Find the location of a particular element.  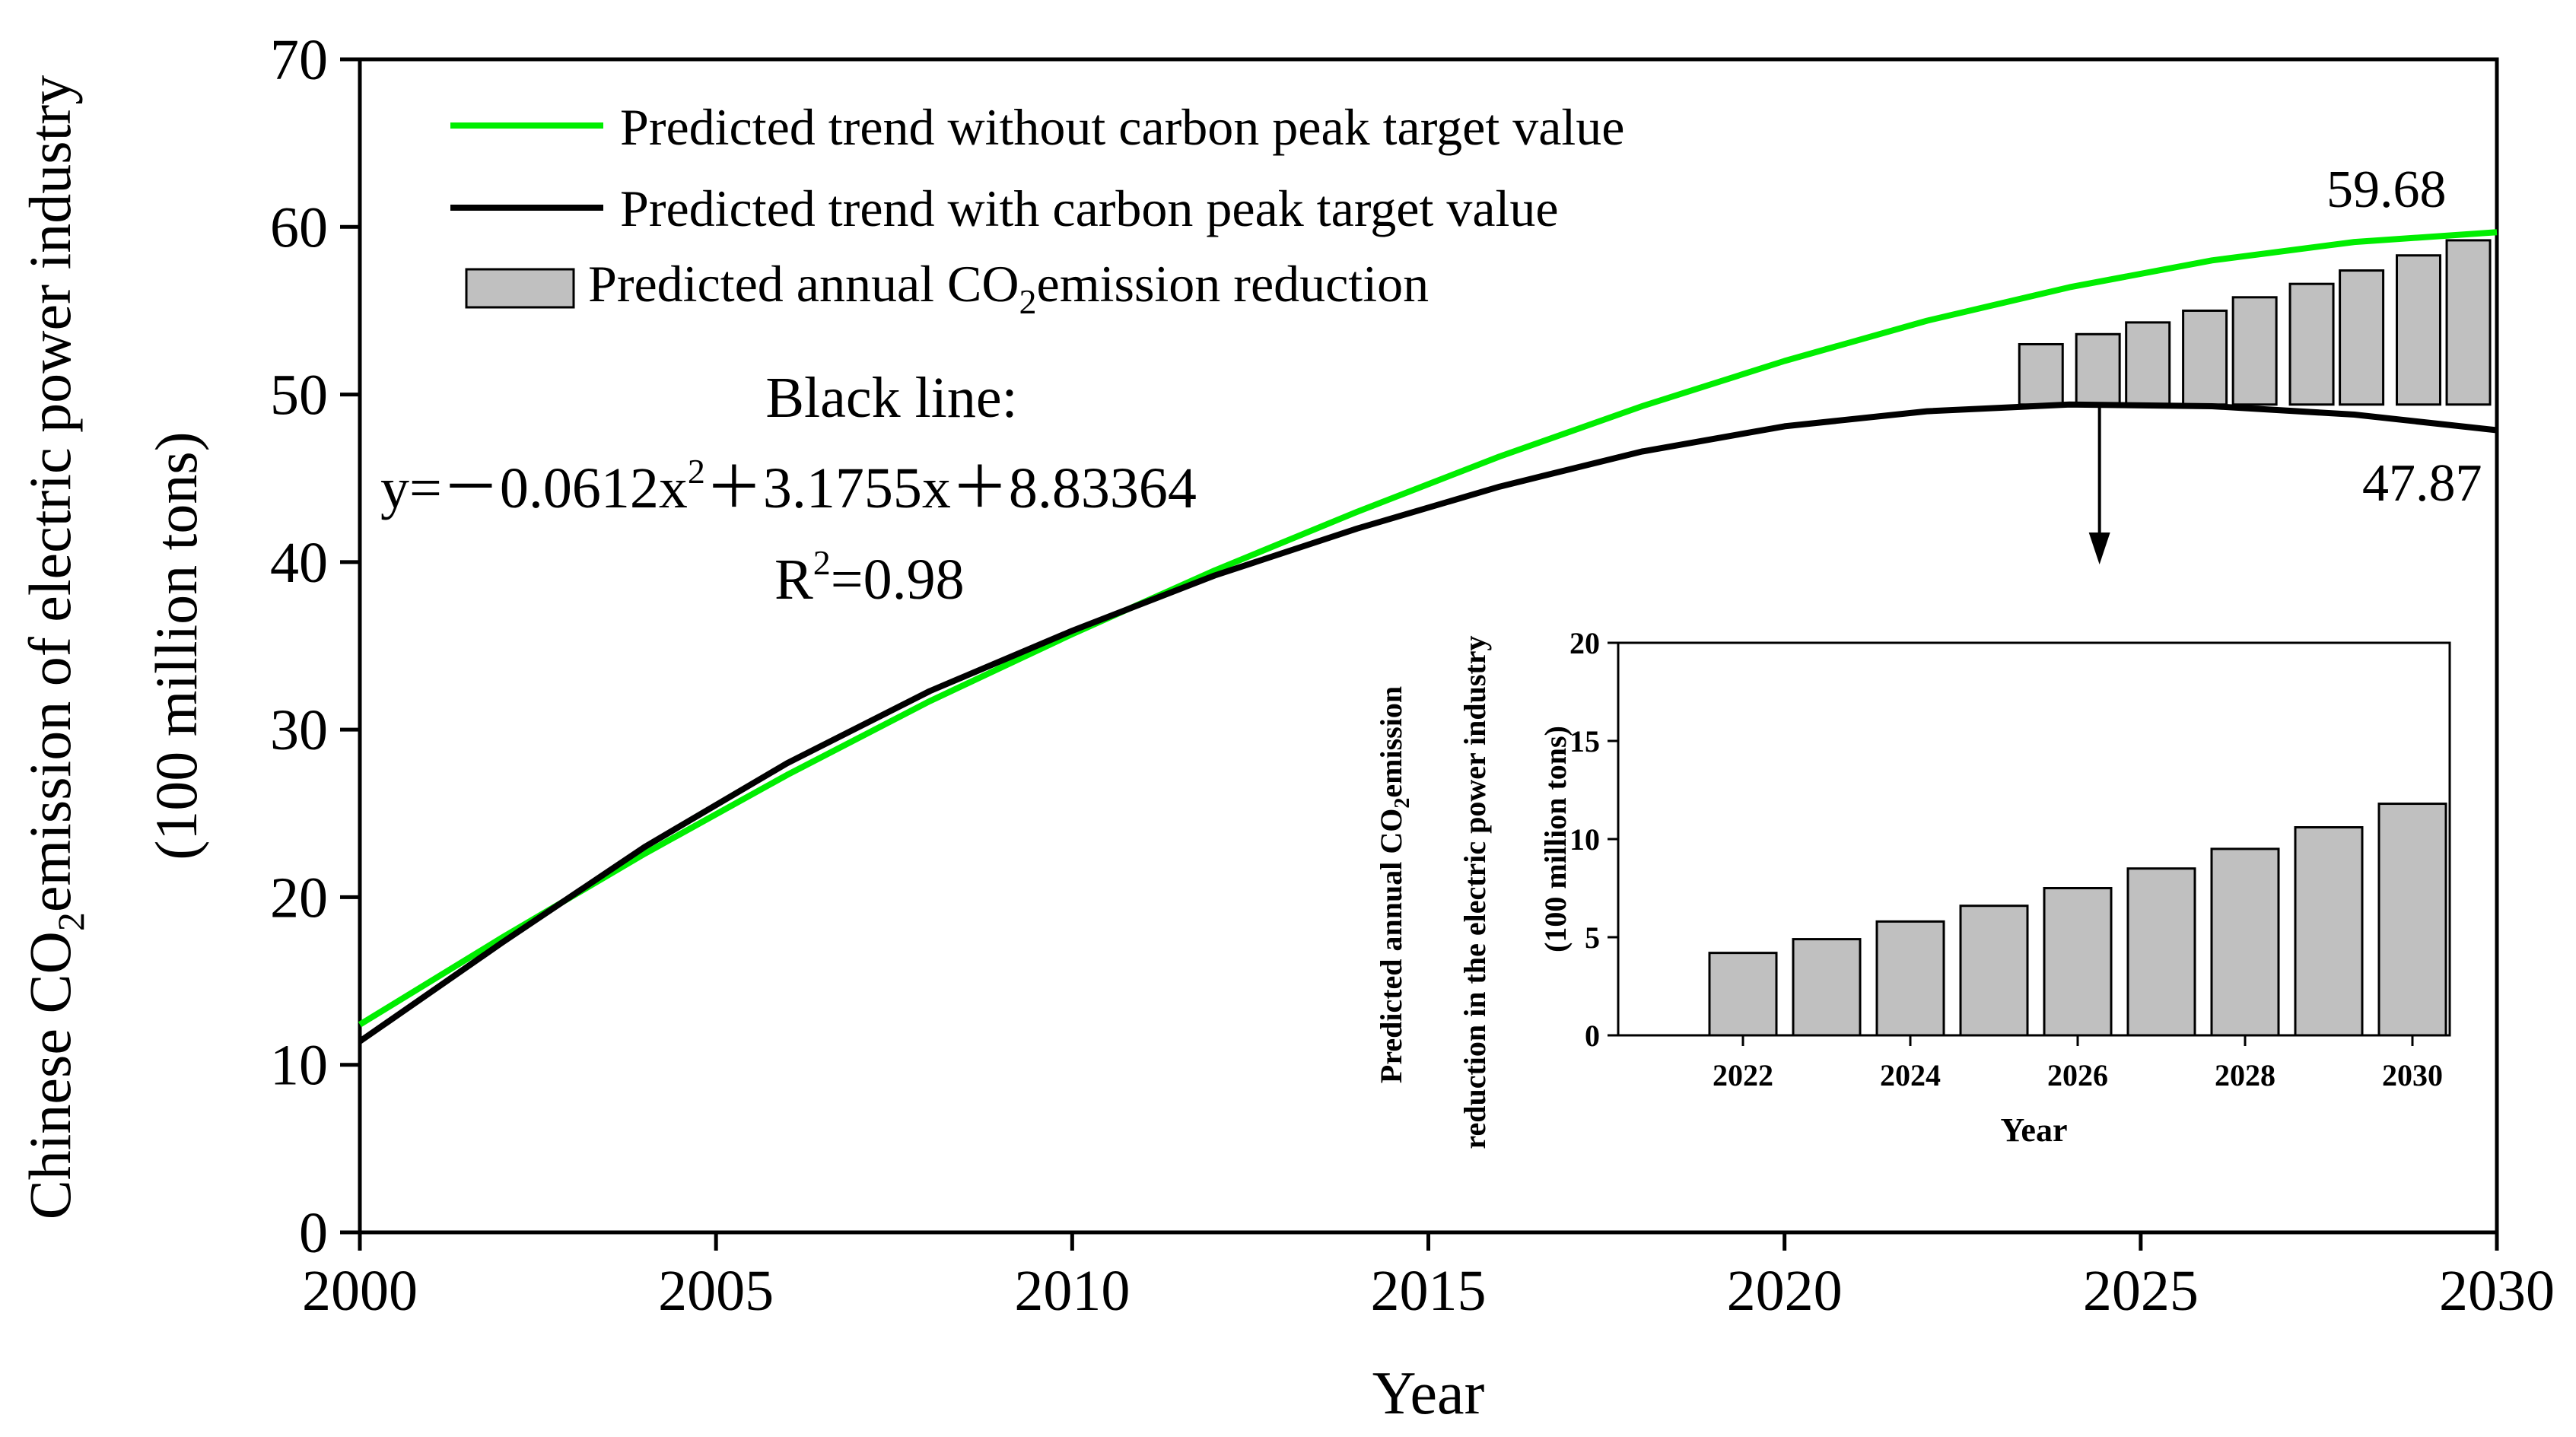

inset-x-tick-label: 2028 is located at coordinates (2245, 1075).